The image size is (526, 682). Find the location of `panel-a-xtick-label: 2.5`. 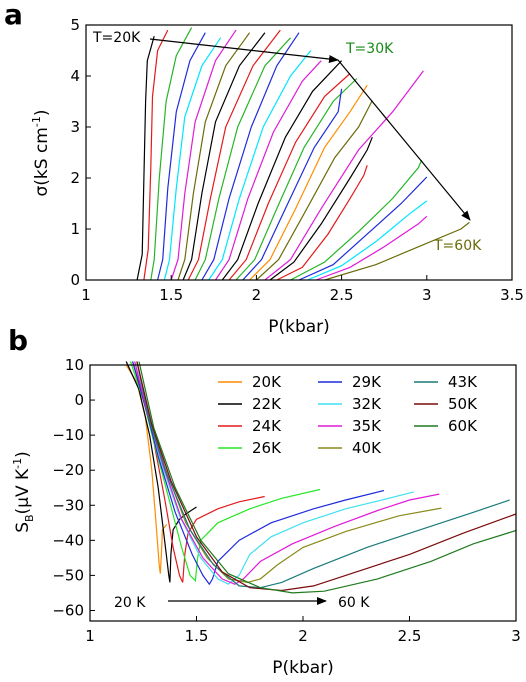

panel-a-xtick-label: 2.5 is located at coordinates (342, 295).